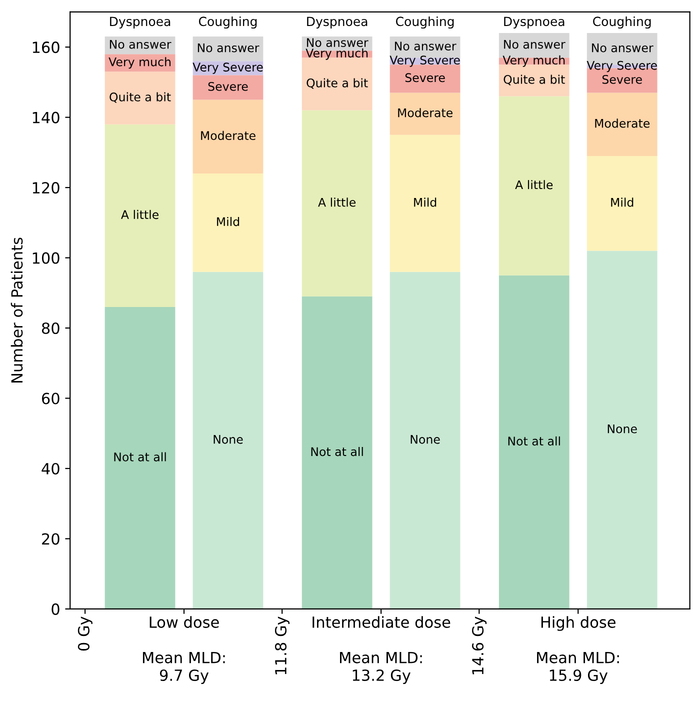  What do you see at coordinates (16, 310) in the screenshot?
I see `y-axis-title: Number of Patients` at bounding box center [16, 310].